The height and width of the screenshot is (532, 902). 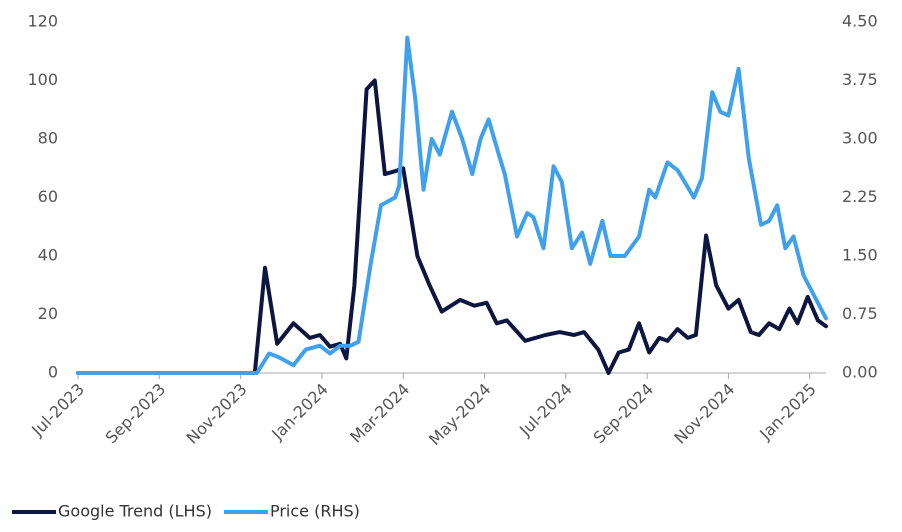 I want to click on y2-tick-label: 0.00, so click(x=860, y=372).